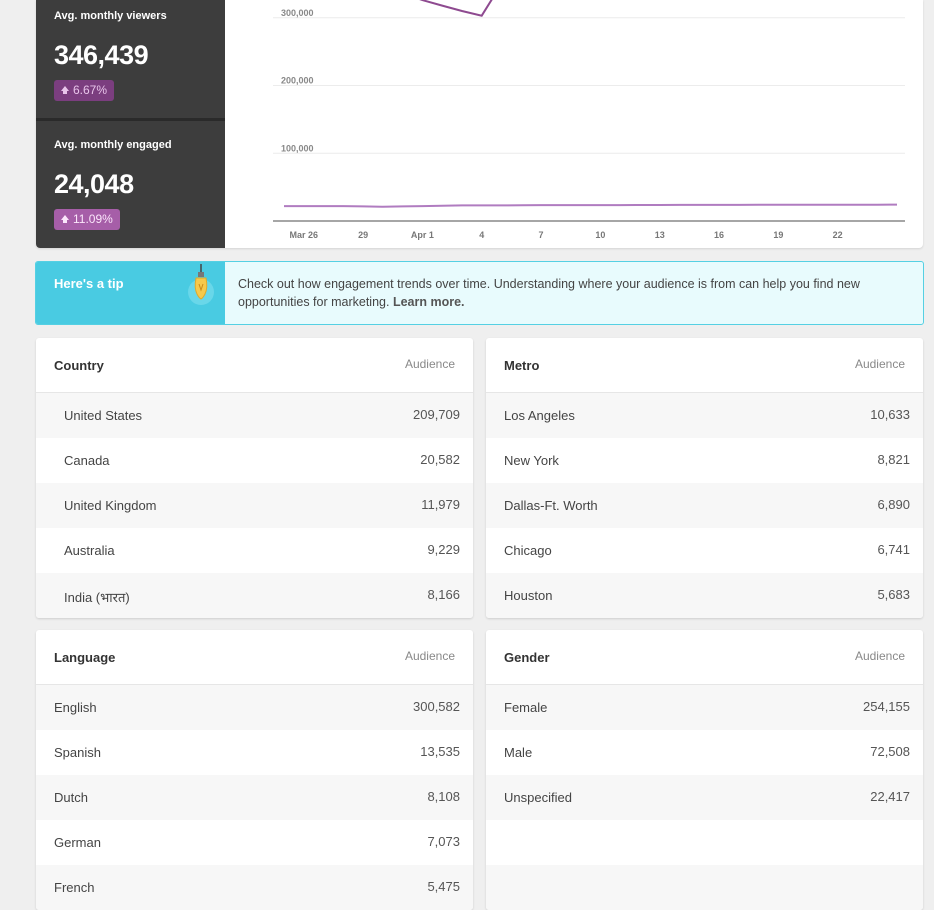 The height and width of the screenshot is (910, 934). What do you see at coordinates (297, 13) in the screenshot?
I see `y-tick-label: 300,000` at bounding box center [297, 13].